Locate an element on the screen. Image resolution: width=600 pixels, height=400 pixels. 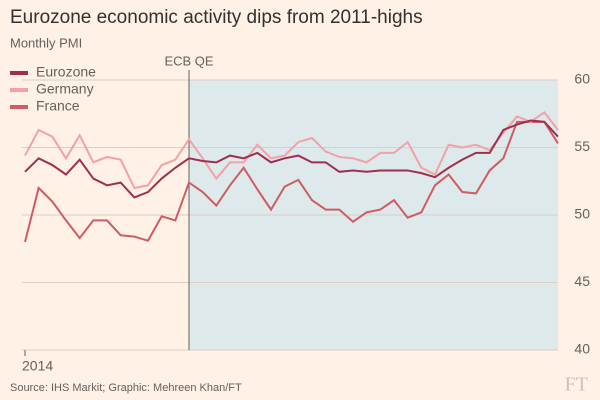
x-tick-label: 2014 is located at coordinates (37, 366).